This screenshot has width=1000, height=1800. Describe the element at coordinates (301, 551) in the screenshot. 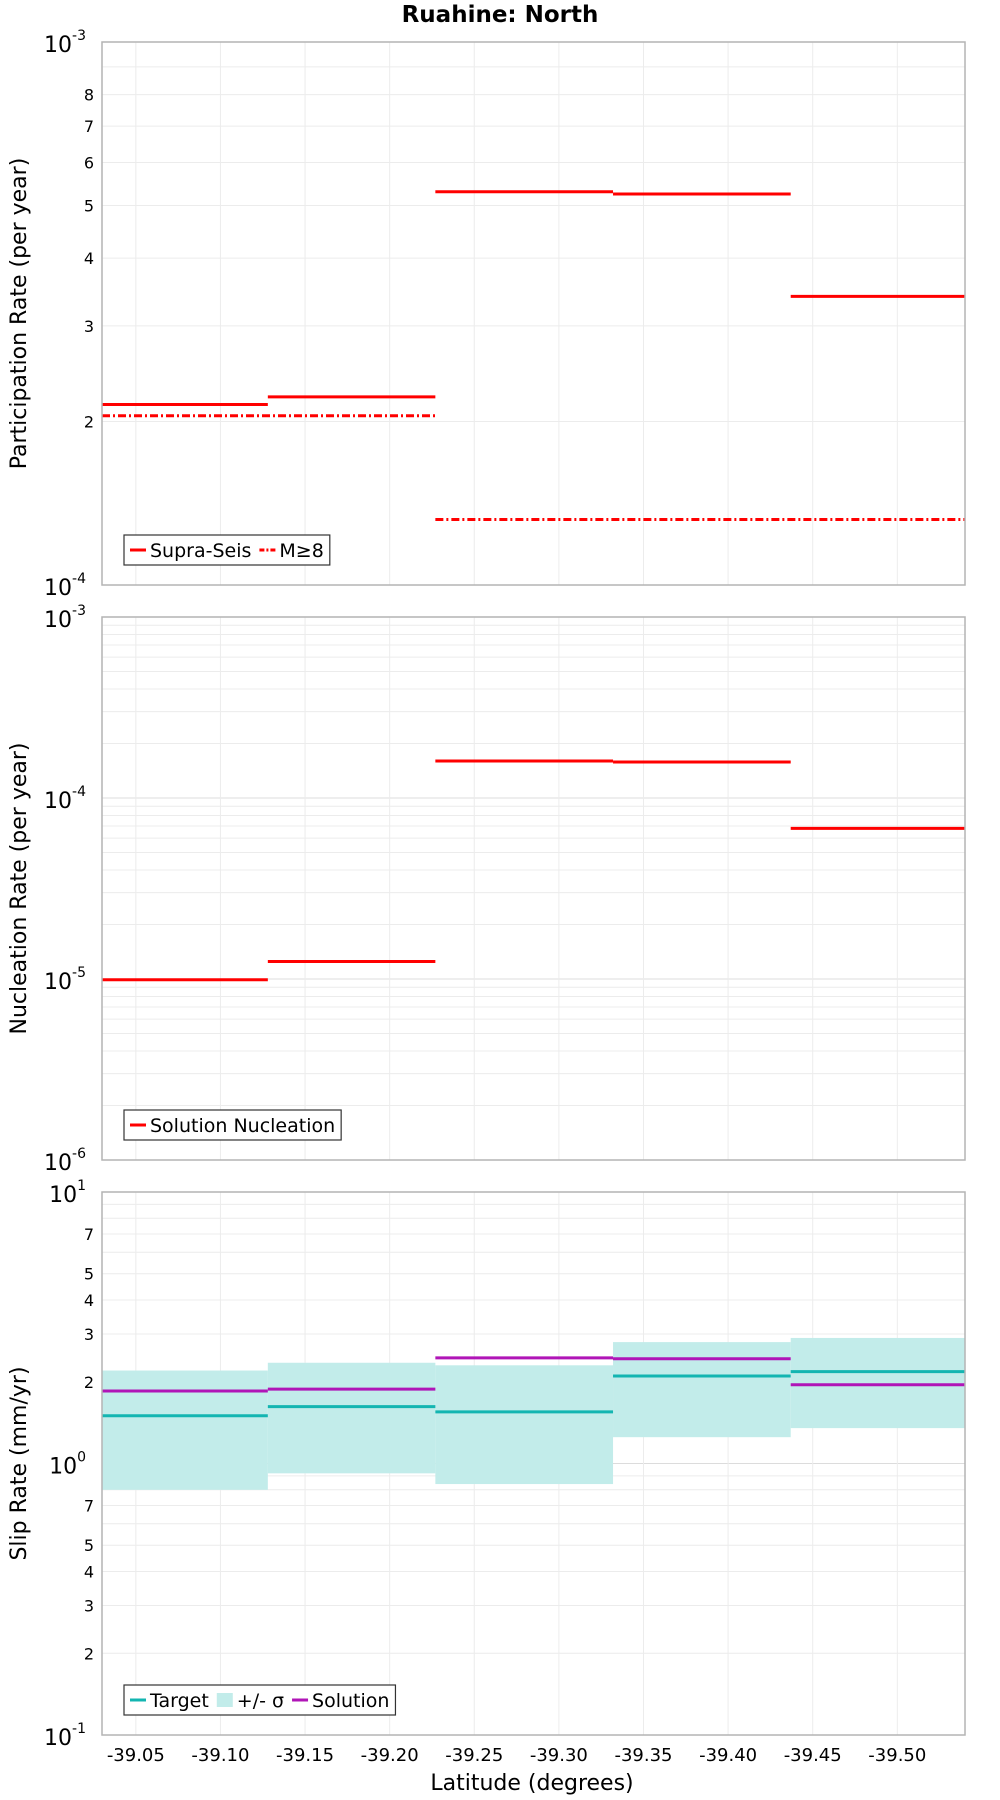

I see `legend-label: M≥8` at that location.